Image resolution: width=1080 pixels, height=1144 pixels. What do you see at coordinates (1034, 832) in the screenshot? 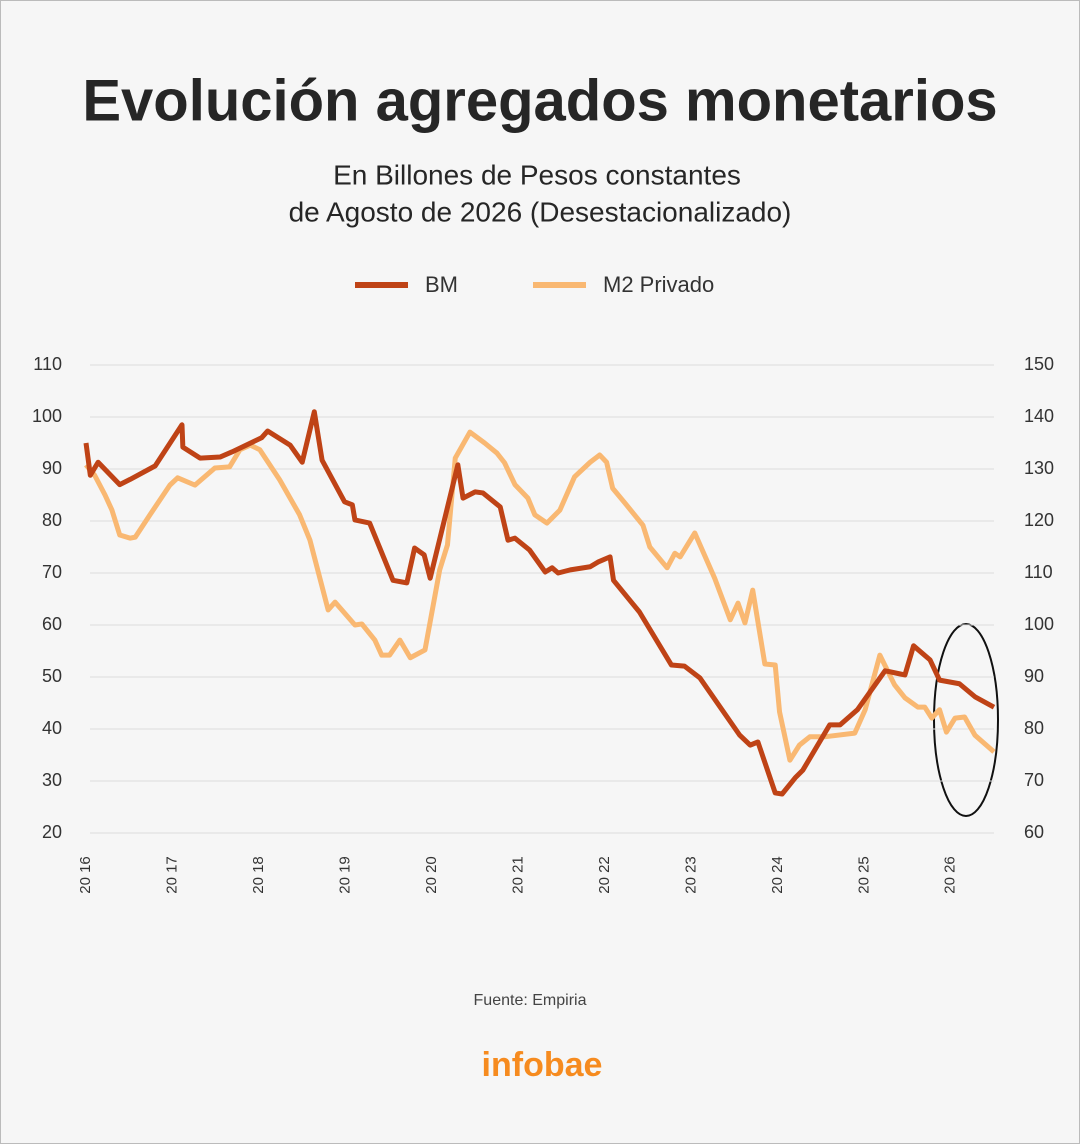
I see `y2-tick-label: 60` at bounding box center [1034, 832].